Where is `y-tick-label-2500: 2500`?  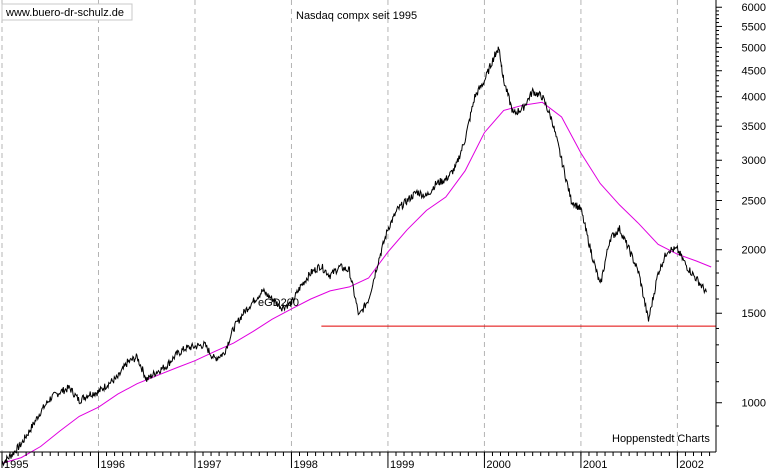
y-tick-label-2500: 2500 is located at coordinates (754, 201).